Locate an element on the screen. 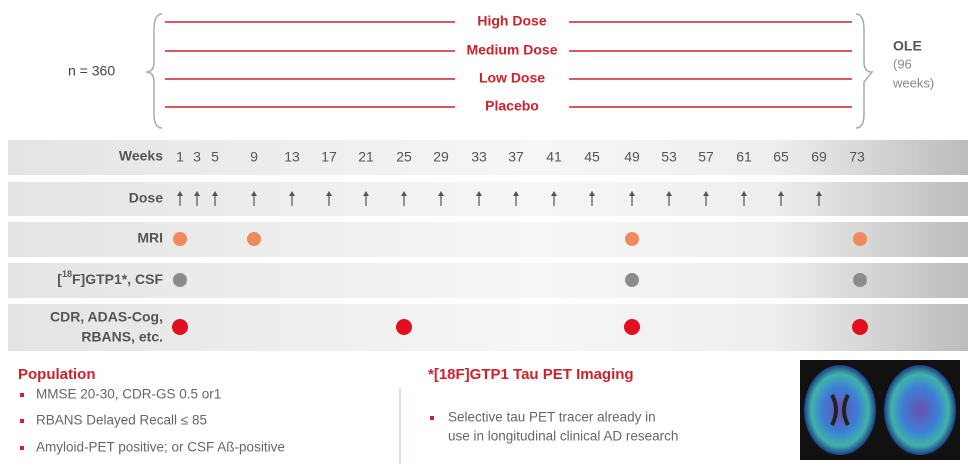 Image resolution: width=968 pixels, height=469 pixels. label-part: [ is located at coordinates (59, 279).